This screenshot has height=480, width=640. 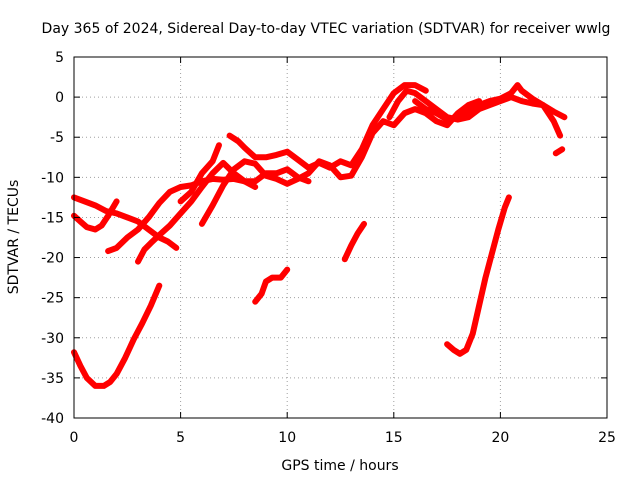 I want to click on y-tick-label: -5, so click(x=57, y=138).